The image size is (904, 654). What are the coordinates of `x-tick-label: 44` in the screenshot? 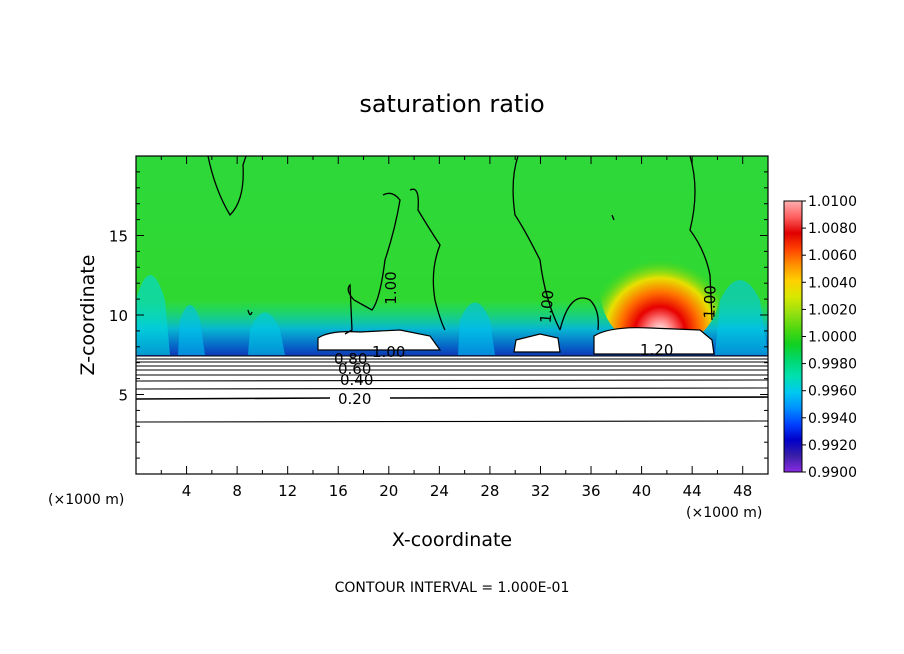 It's located at (692, 491).